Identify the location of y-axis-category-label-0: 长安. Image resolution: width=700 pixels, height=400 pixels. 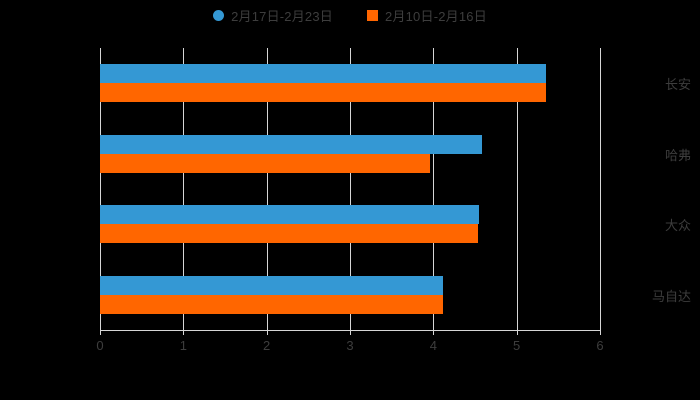
(677, 85).